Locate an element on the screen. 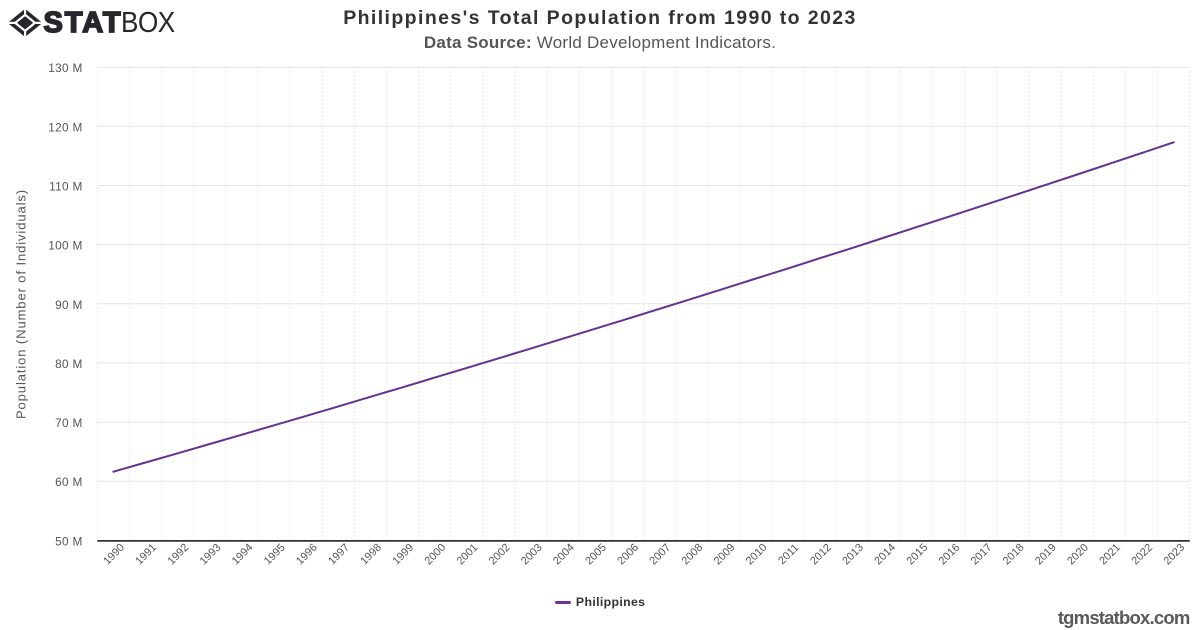  svg-text: 2006 is located at coordinates (628, 555).